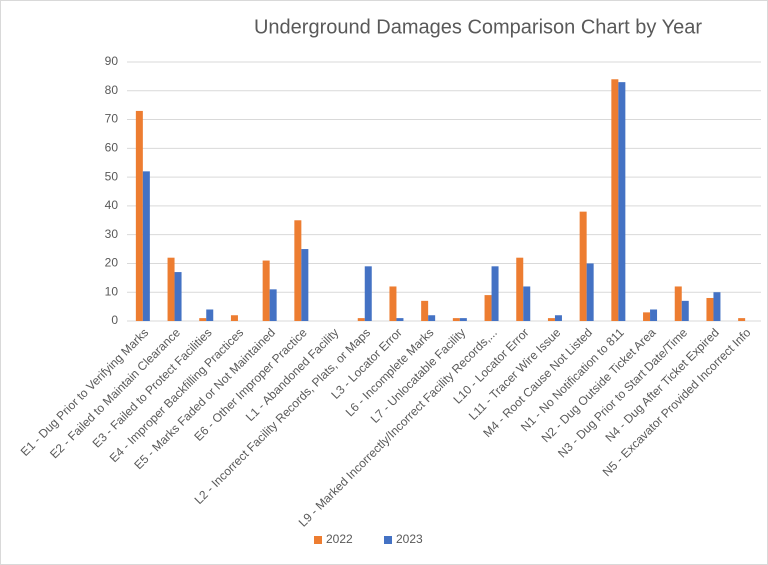 This screenshot has width=768, height=565. I want to click on y-tick-label: 20, so click(112, 263).